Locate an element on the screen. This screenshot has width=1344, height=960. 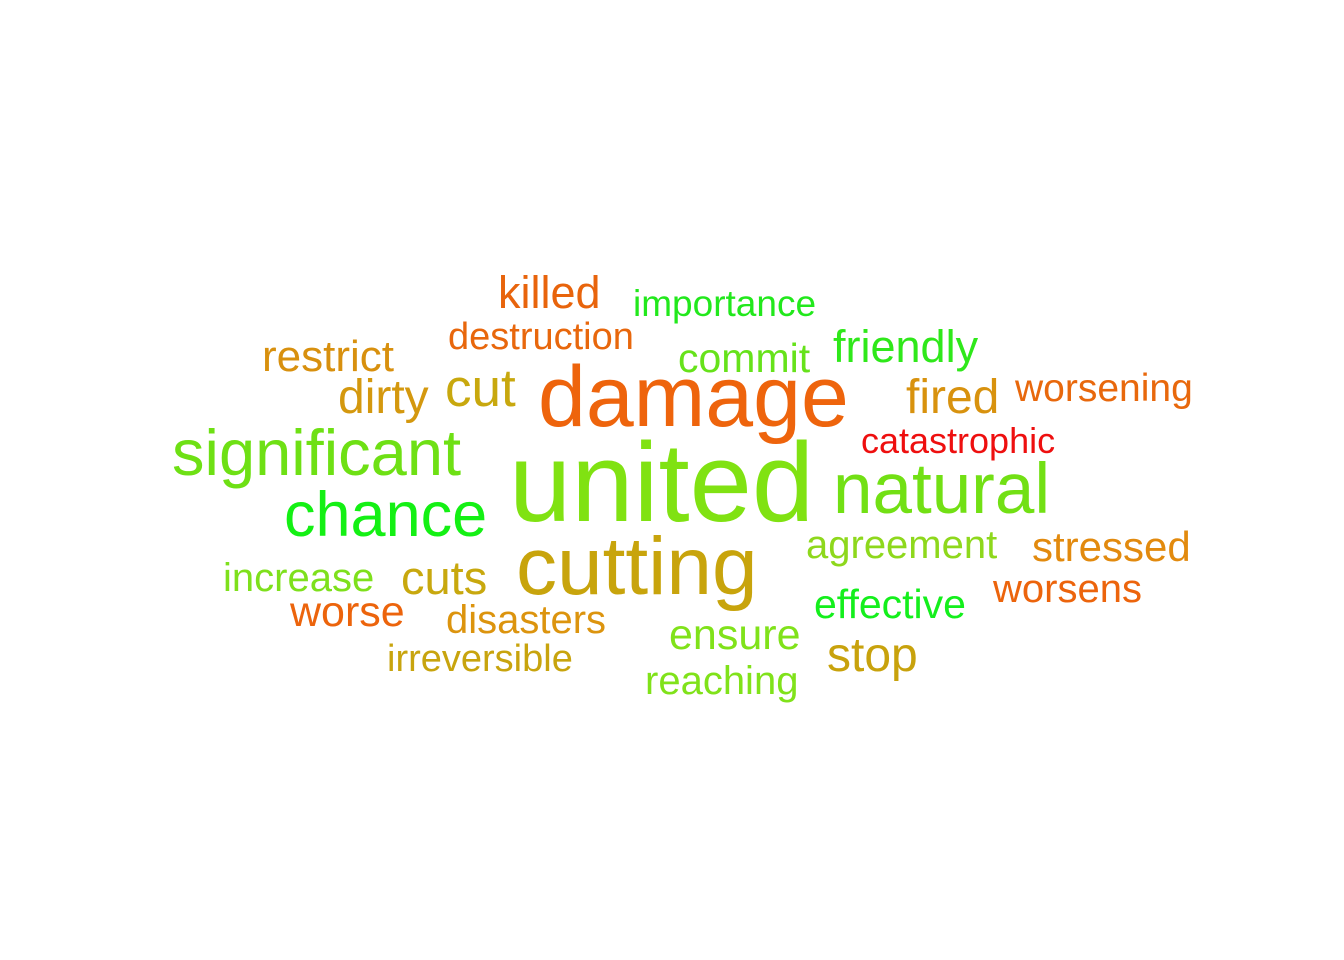
word-significant: significant is located at coordinates (317, 452).